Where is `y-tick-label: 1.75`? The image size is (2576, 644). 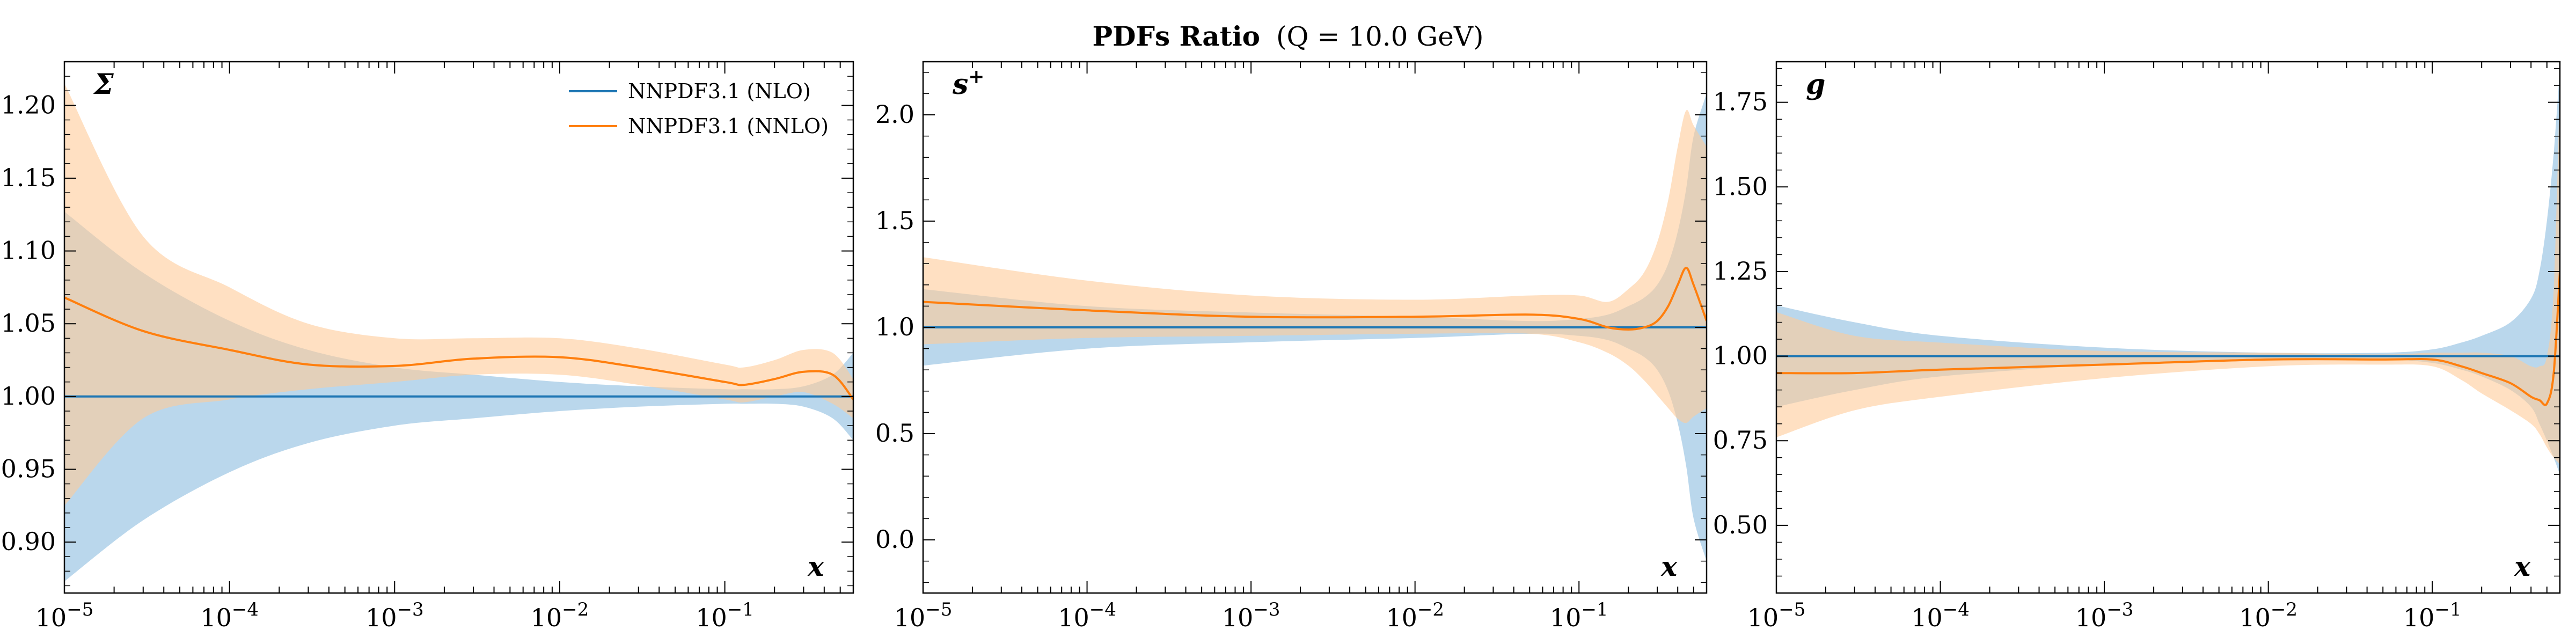 y-tick-label: 1.75 is located at coordinates (1740, 101).